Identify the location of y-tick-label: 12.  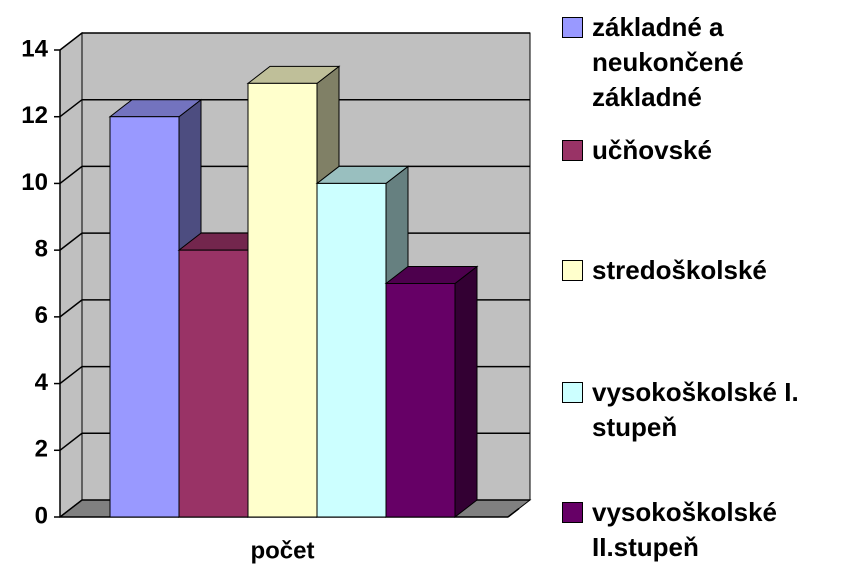
(34, 115).